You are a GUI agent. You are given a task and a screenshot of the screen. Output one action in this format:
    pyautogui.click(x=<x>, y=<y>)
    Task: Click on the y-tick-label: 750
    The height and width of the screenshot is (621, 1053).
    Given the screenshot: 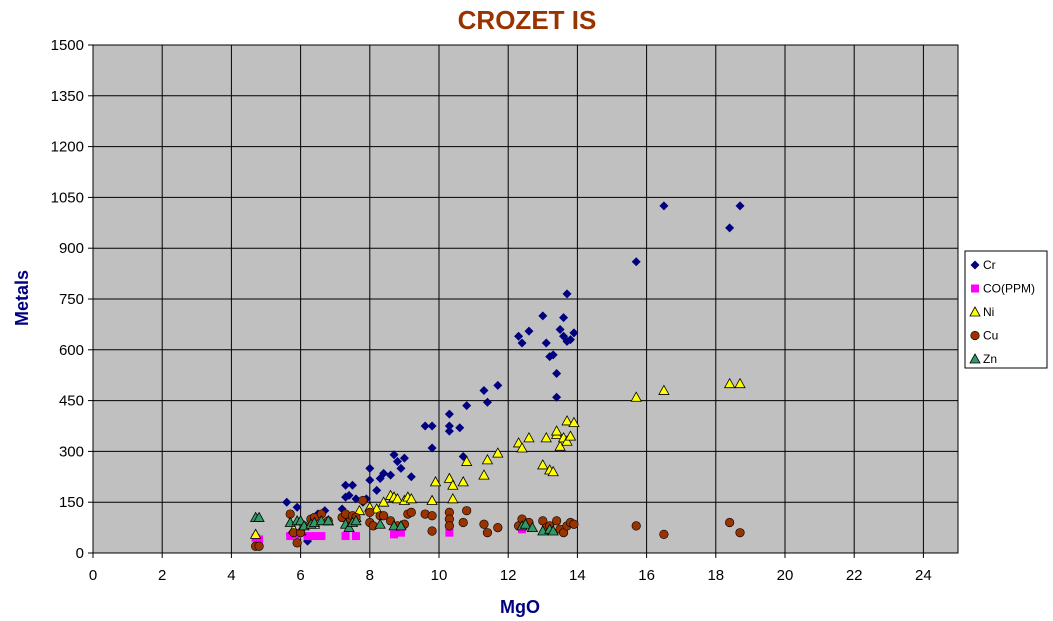 What is the action you would take?
    pyautogui.click(x=71, y=299)
    